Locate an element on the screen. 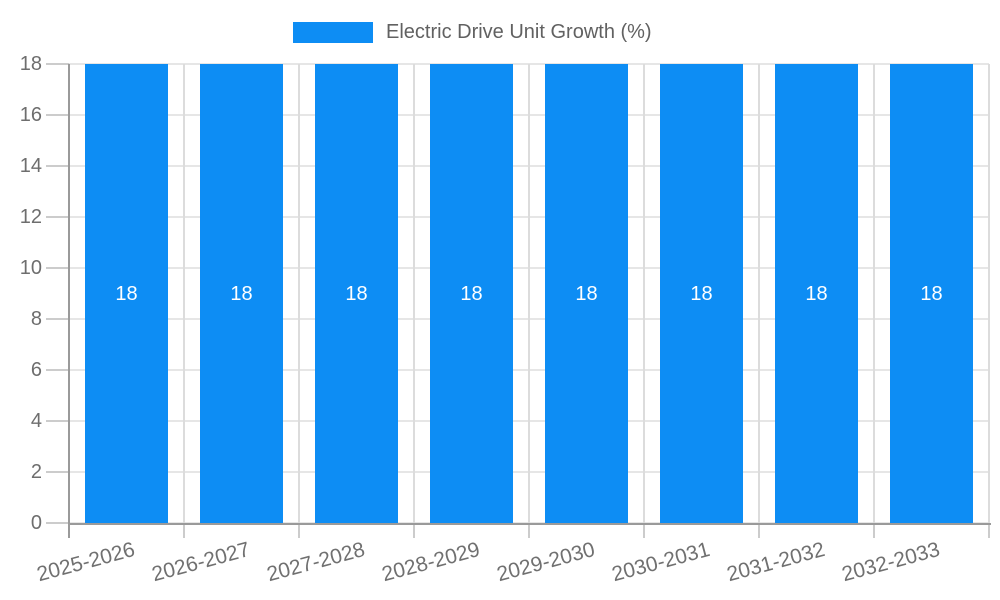  y-axis-tick-label: 0 is located at coordinates (36, 523).